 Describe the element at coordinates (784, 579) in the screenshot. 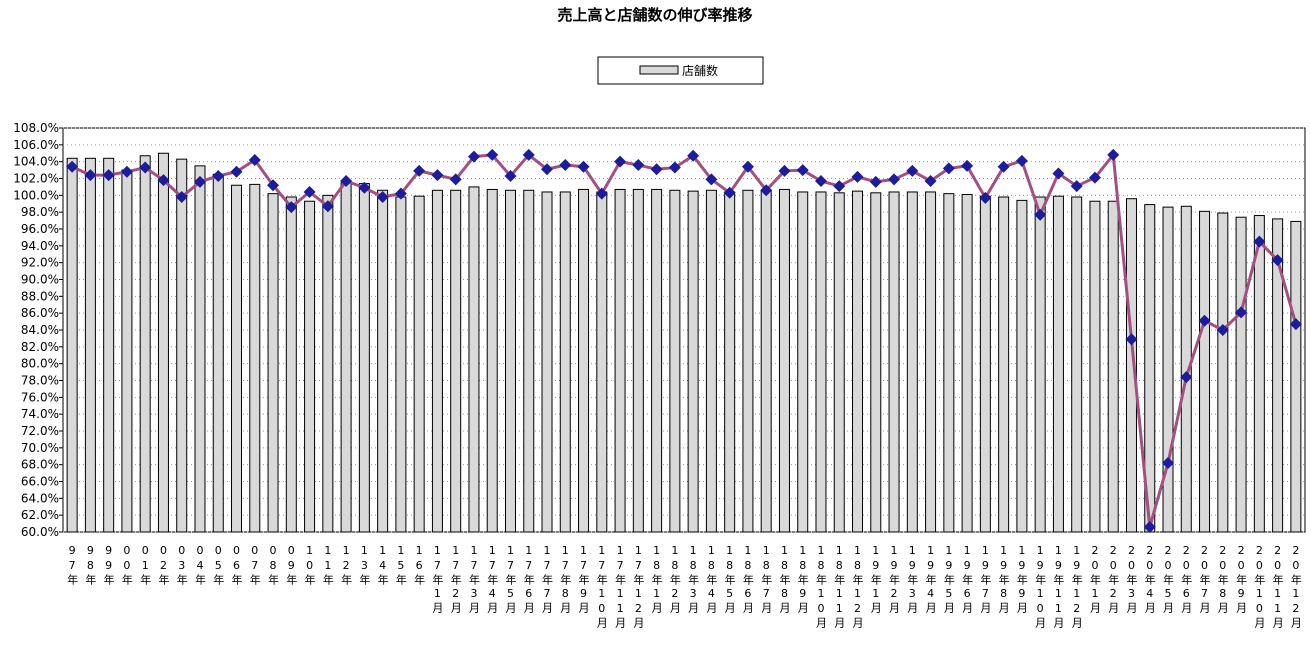

I see `x-tick-label: 18年8月` at that location.